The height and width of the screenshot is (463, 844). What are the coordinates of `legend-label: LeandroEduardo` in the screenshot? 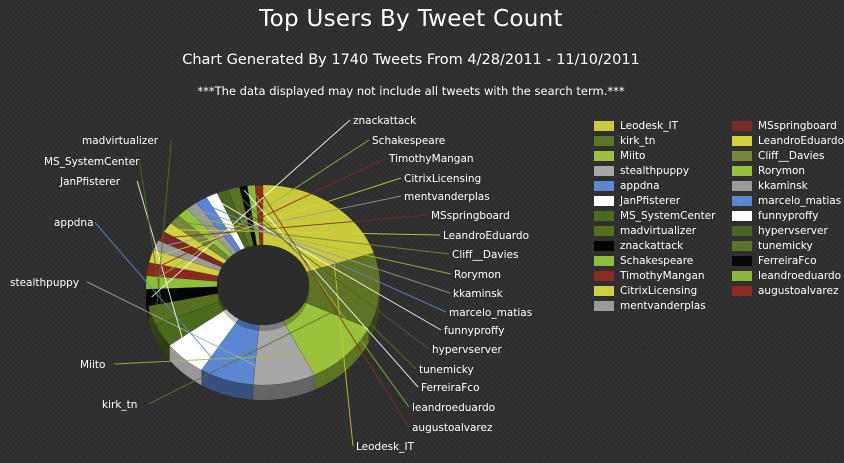 It's located at (801, 140).